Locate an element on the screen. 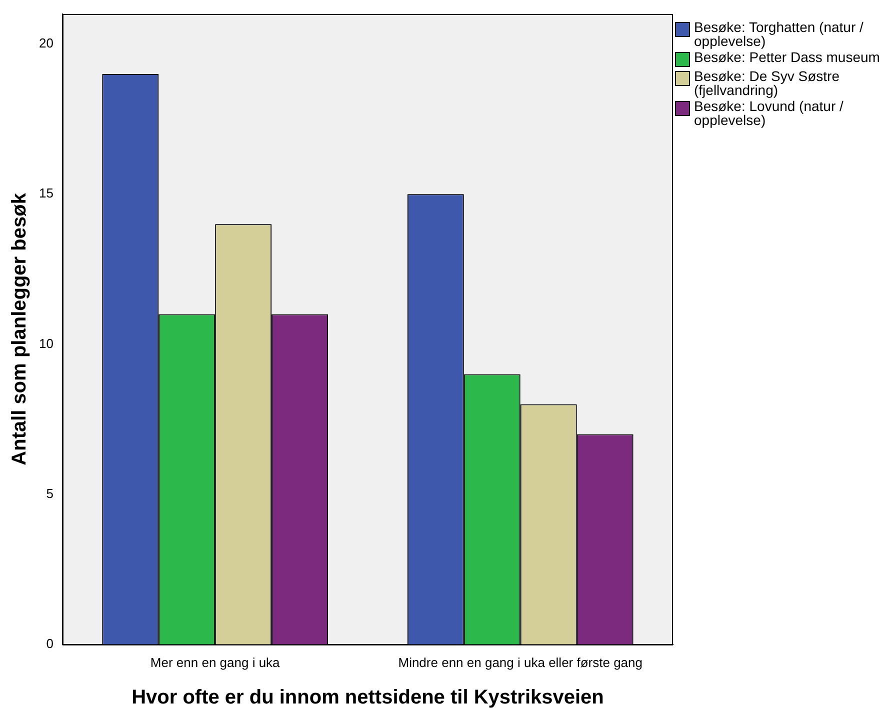  x-tick-label: Mindre enn en gang i uka eller første gang is located at coordinates (520, 662).